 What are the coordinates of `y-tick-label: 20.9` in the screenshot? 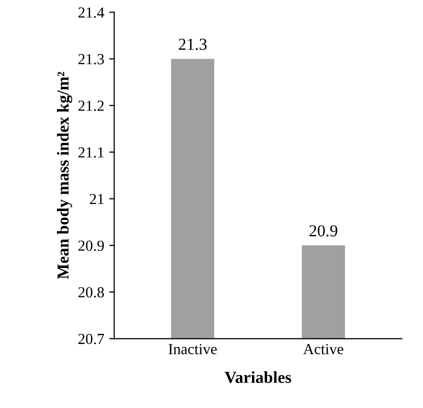 It's located at (91, 245).